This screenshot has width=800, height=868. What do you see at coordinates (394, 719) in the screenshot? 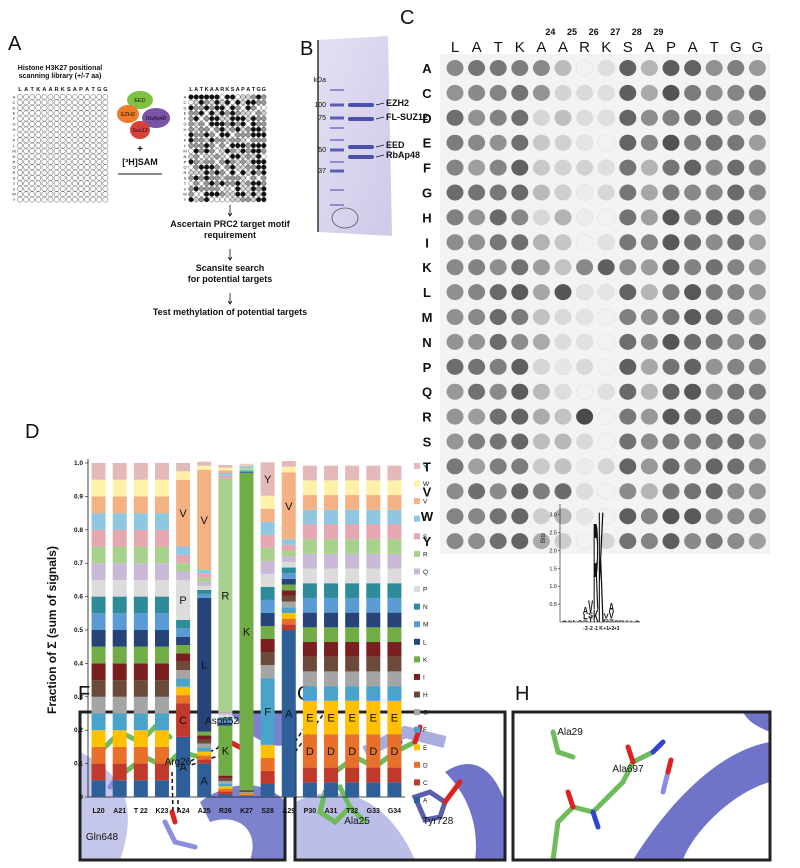
I see `segment-label: E` at bounding box center [394, 719].